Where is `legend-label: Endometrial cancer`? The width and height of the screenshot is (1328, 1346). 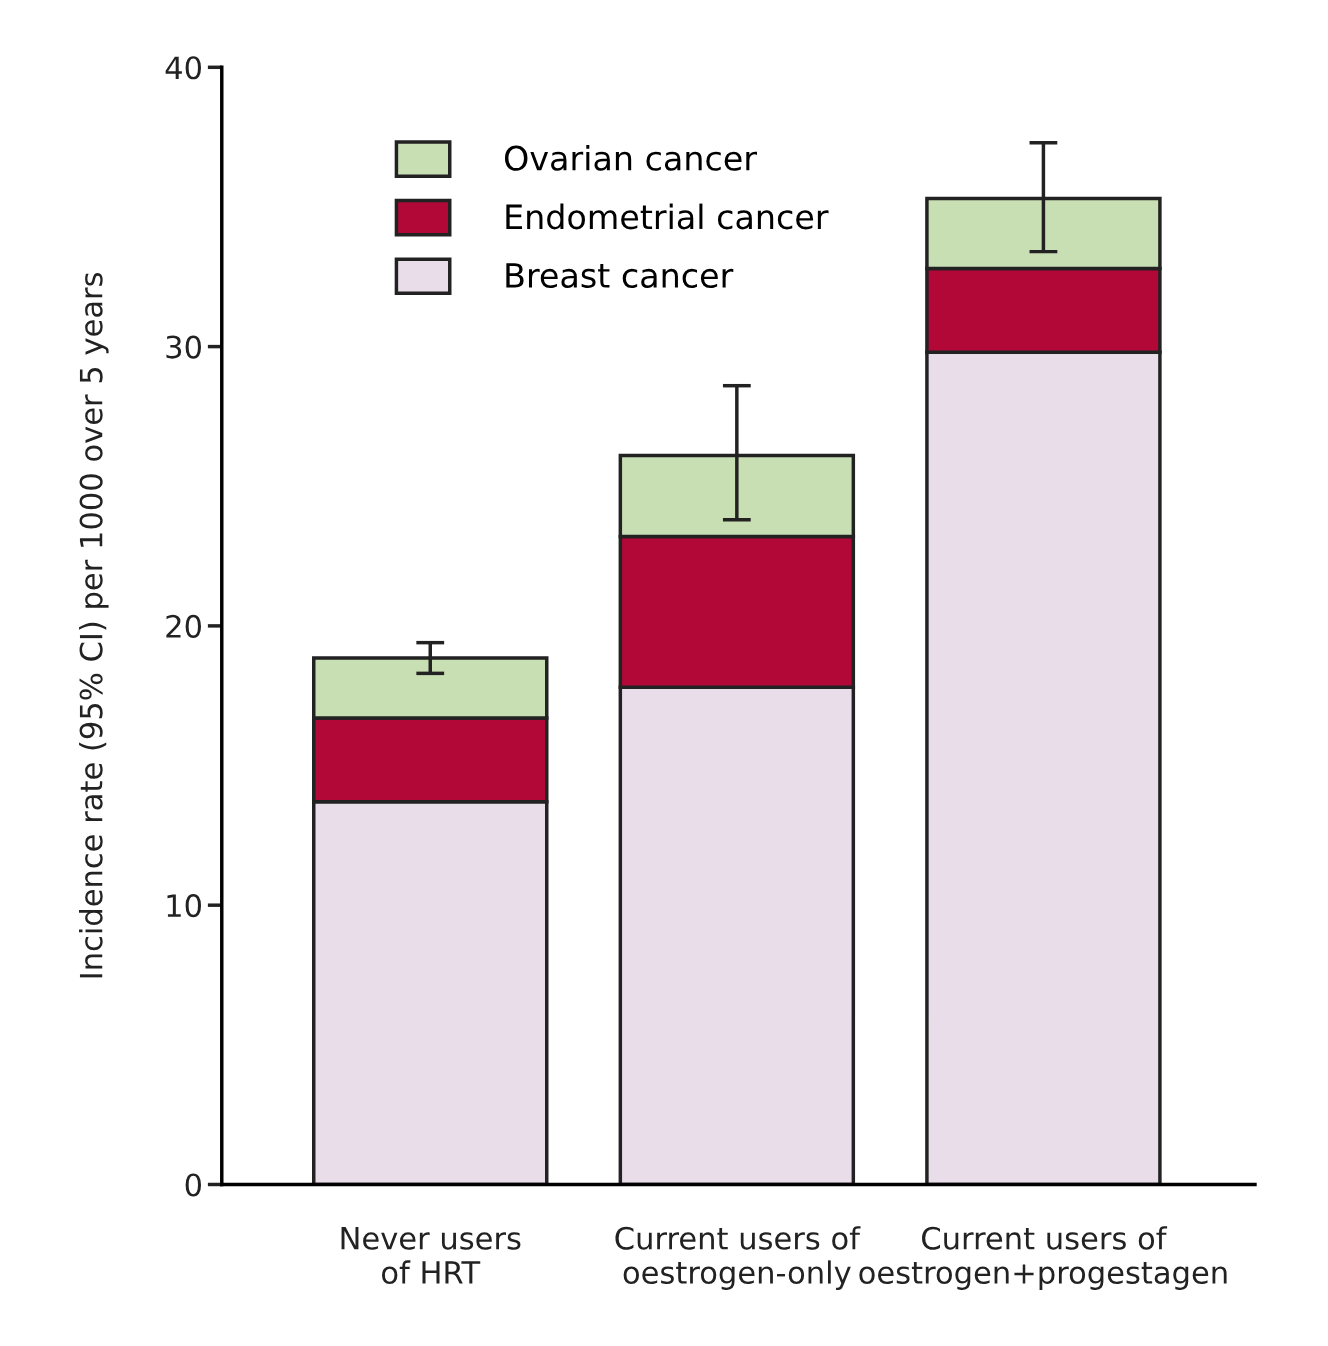 legend-label: Endometrial cancer is located at coordinates (667, 216).